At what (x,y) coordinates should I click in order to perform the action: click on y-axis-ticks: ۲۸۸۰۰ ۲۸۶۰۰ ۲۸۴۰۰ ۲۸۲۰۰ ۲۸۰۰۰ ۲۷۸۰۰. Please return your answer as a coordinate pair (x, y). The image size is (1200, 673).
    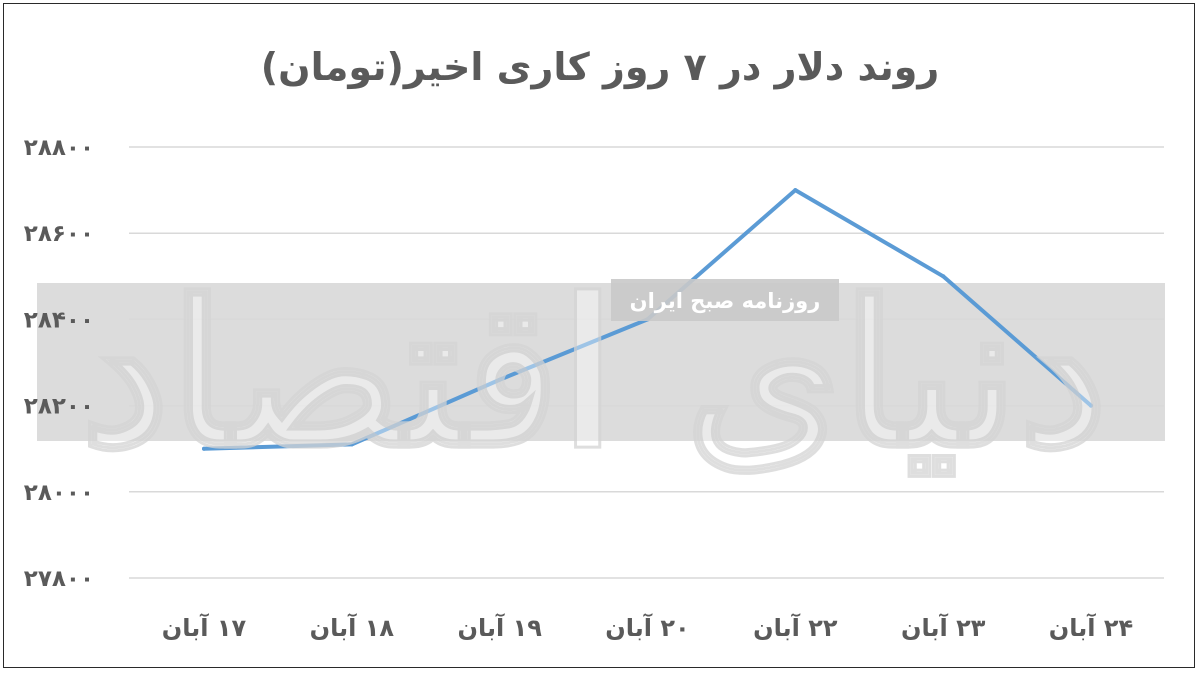
    Looking at the image, I should click on (59, 363).